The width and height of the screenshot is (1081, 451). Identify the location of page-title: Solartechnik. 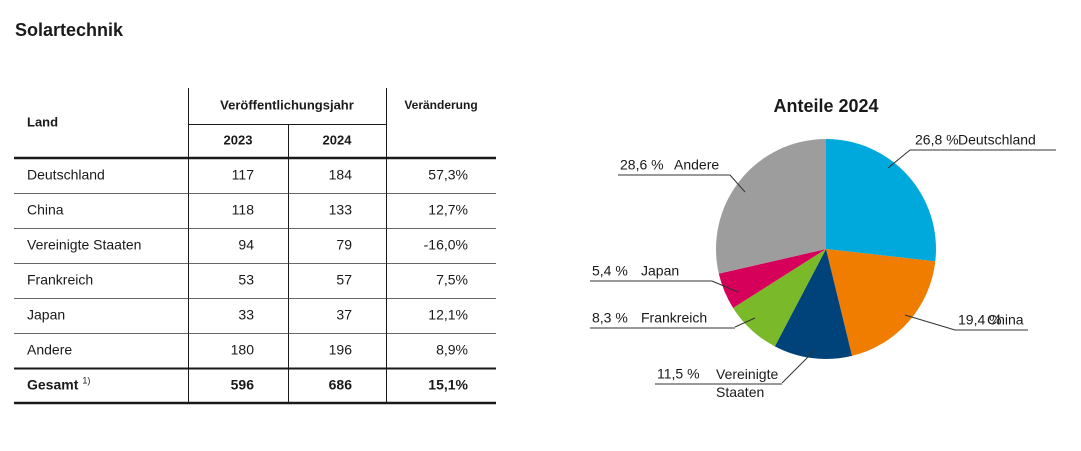
(69, 30).